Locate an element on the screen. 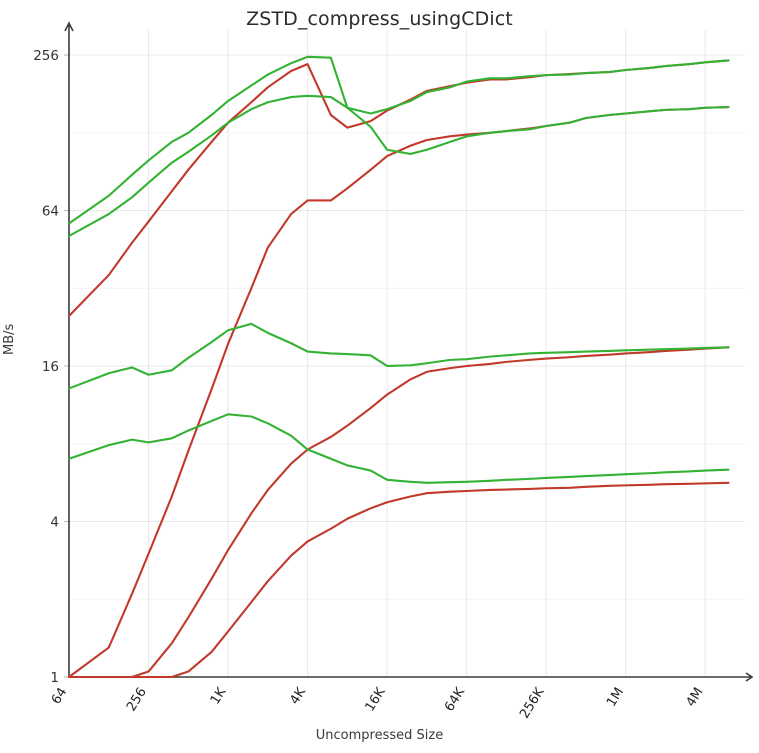 This screenshot has height=753, width=759. y-axis-ticks: 1 4 16 64 256 is located at coordinates (51, 367).